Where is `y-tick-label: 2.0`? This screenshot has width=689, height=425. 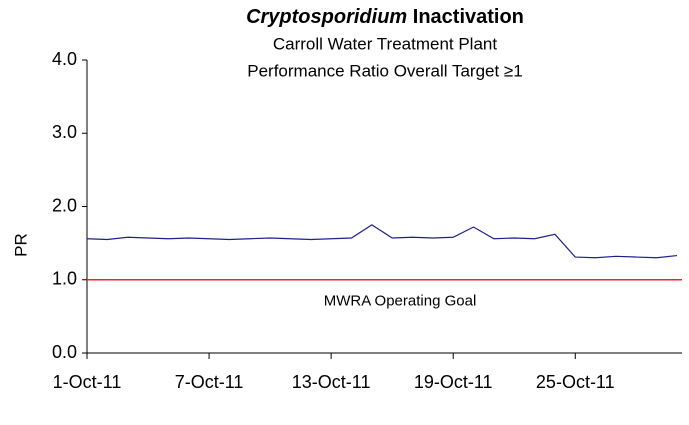 y-tick-label: 2.0 is located at coordinates (64, 205).